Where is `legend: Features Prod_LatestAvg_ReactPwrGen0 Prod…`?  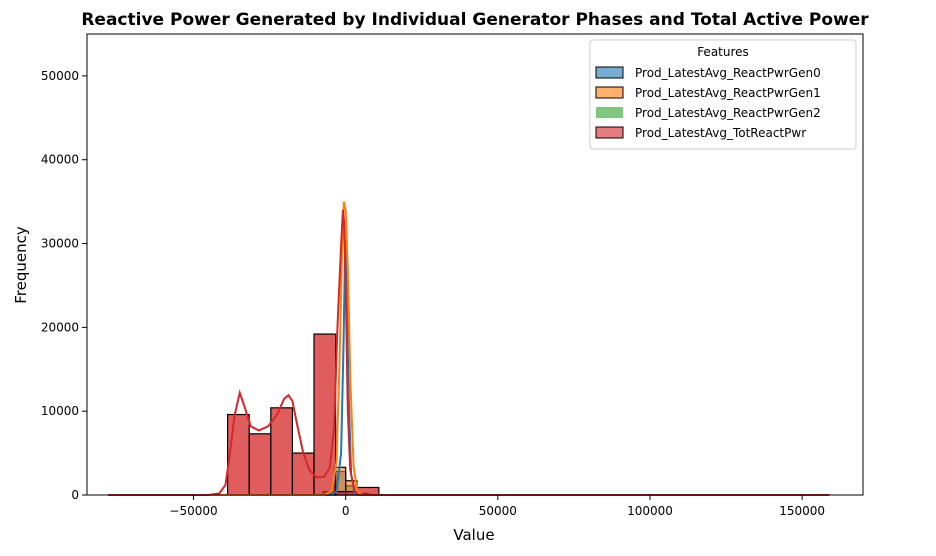
legend: Features Prod_LatestAvg_ReactPwrGen0 Prod… is located at coordinates (723, 94).